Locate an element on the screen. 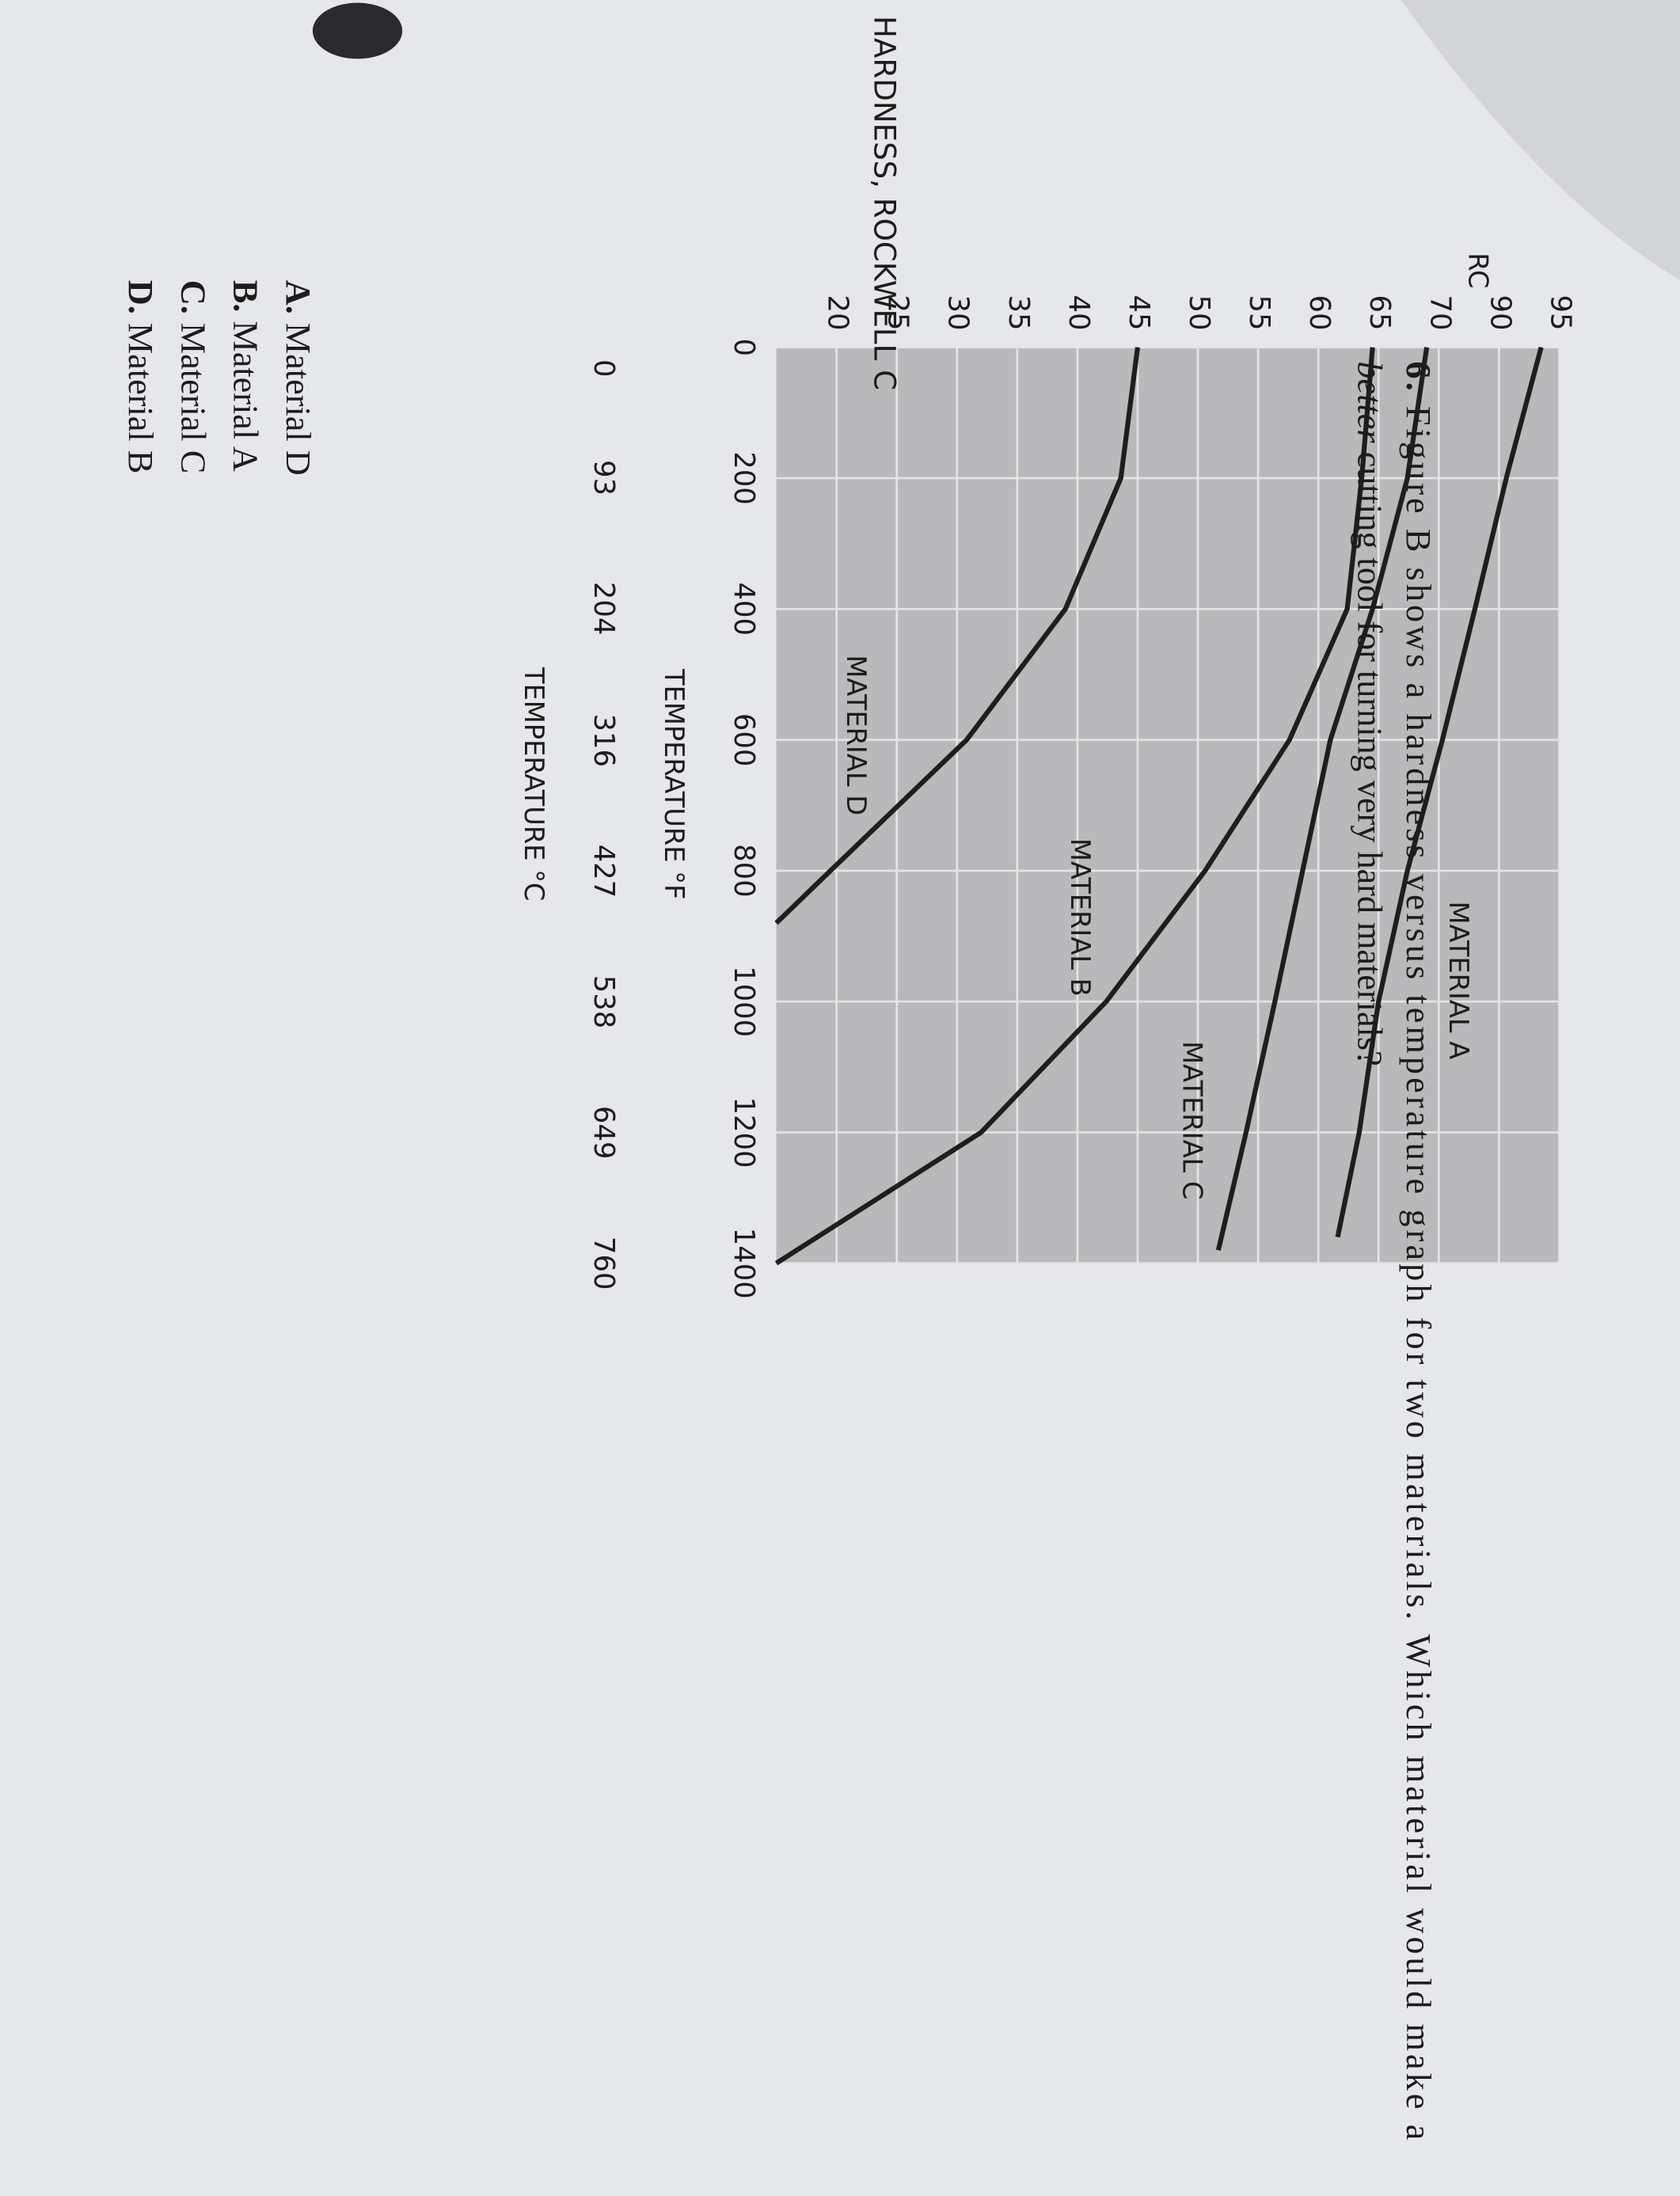 The width and height of the screenshot is (1680, 2196). x2-tick-label: 427 is located at coordinates (603, 872).